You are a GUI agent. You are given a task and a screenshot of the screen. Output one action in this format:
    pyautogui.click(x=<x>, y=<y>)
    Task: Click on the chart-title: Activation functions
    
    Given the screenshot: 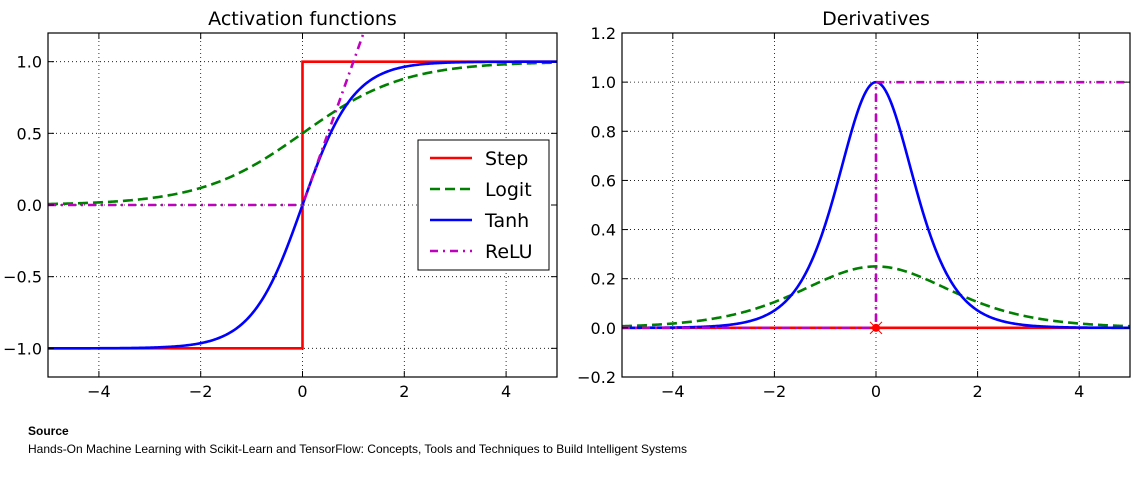 What is the action you would take?
    pyautogui.click(x=302, y=19)
    